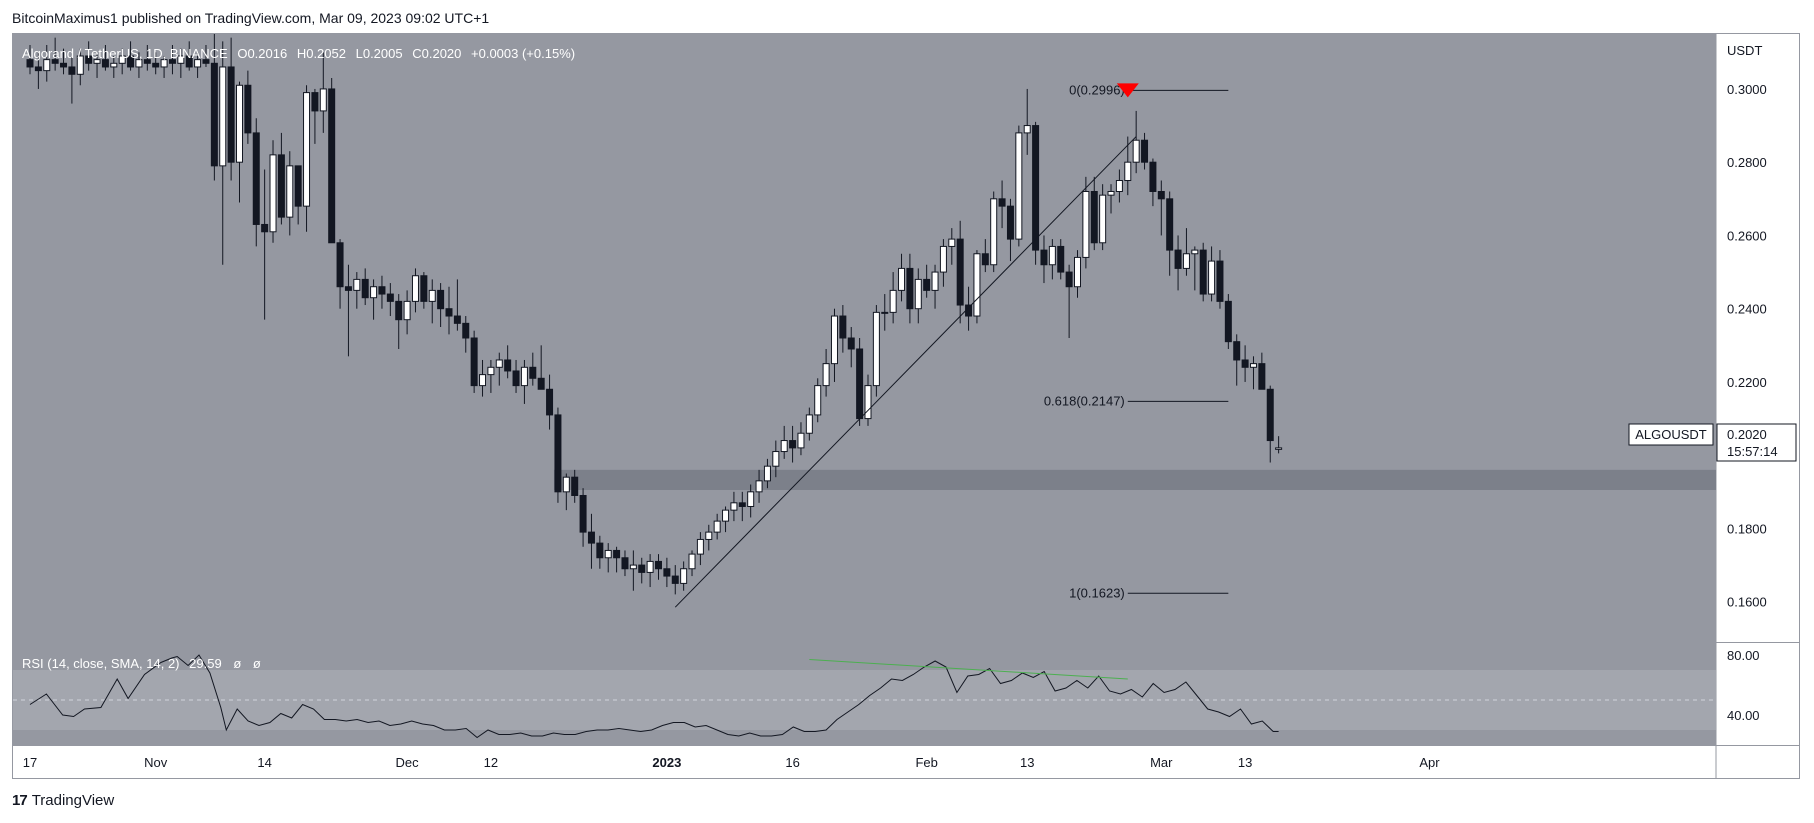 The width and height of the screenshot is (1814, 823). What do you see at coordinates (666, 762) in the screenshot?
I see `time-tick: 2023` at bounding box center [666, 762].